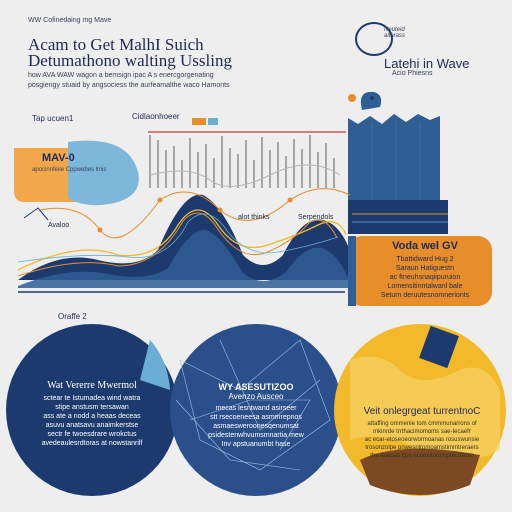 This screenshot has height=512, width=512. Describe the element at coordinates (245, 175) in the screenshot. I see `chart-trend-curve` at that location.